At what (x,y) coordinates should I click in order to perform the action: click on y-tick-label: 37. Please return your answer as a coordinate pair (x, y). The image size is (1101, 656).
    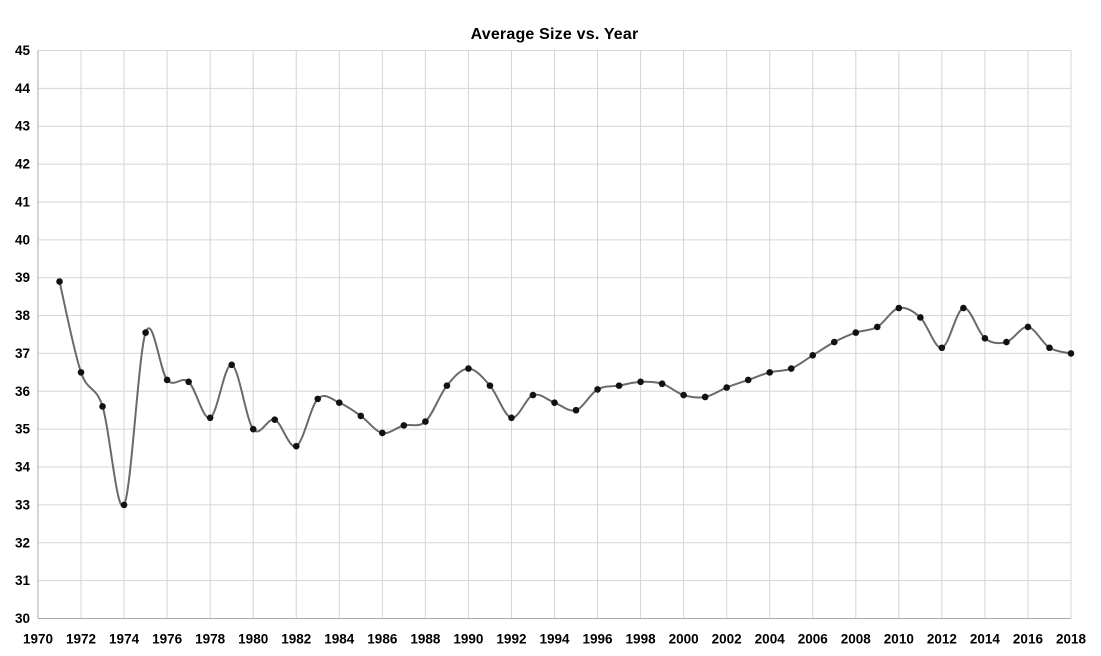
    Looking at the image, I should click on (22, 353).